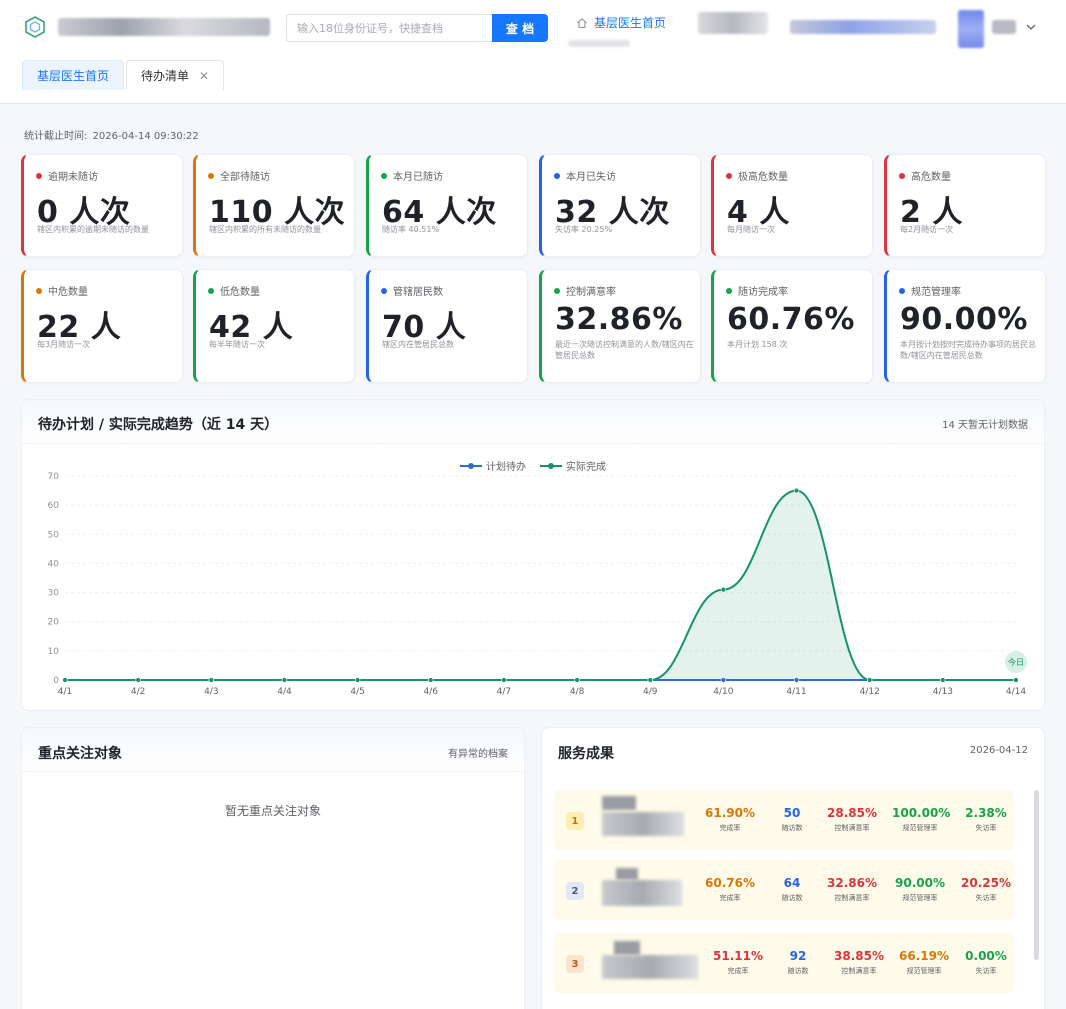  What do you see at coordinates (733, 23) in the screenshot?
I see `header-info-redacted` at bounding box center [733, 23].